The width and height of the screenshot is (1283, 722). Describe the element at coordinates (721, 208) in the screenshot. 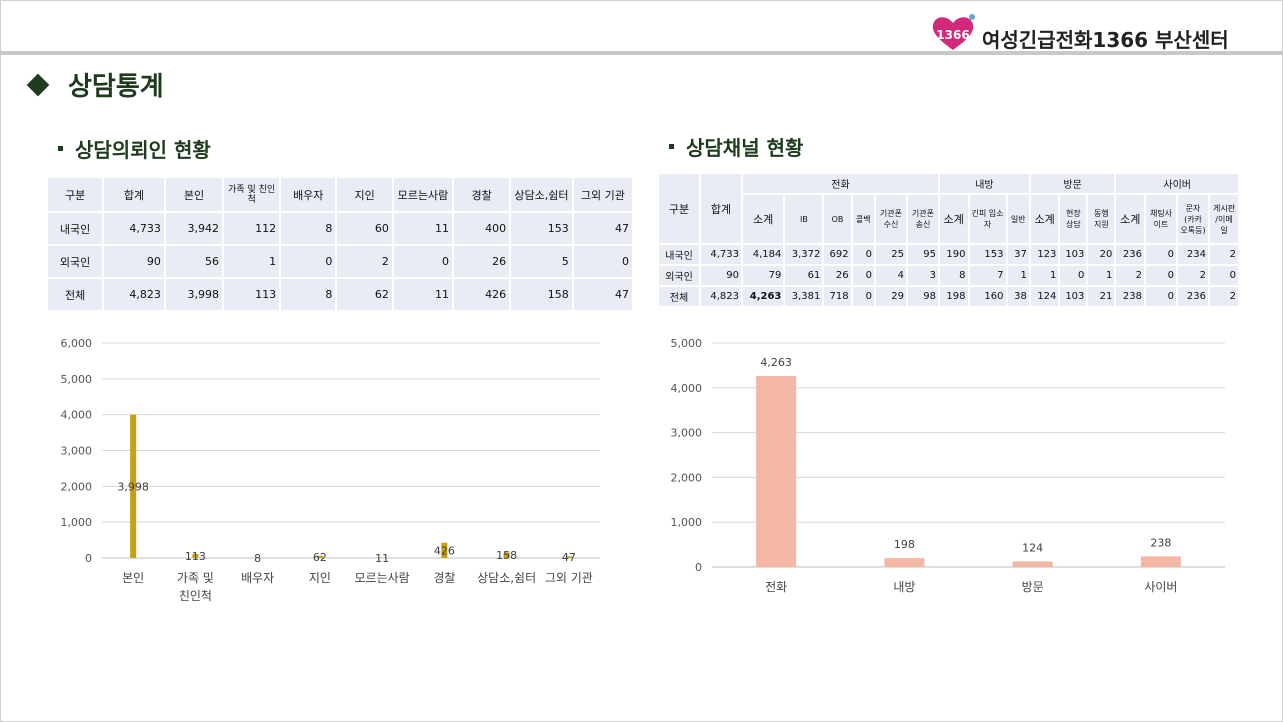

I see `col-header: 합계` at that location.